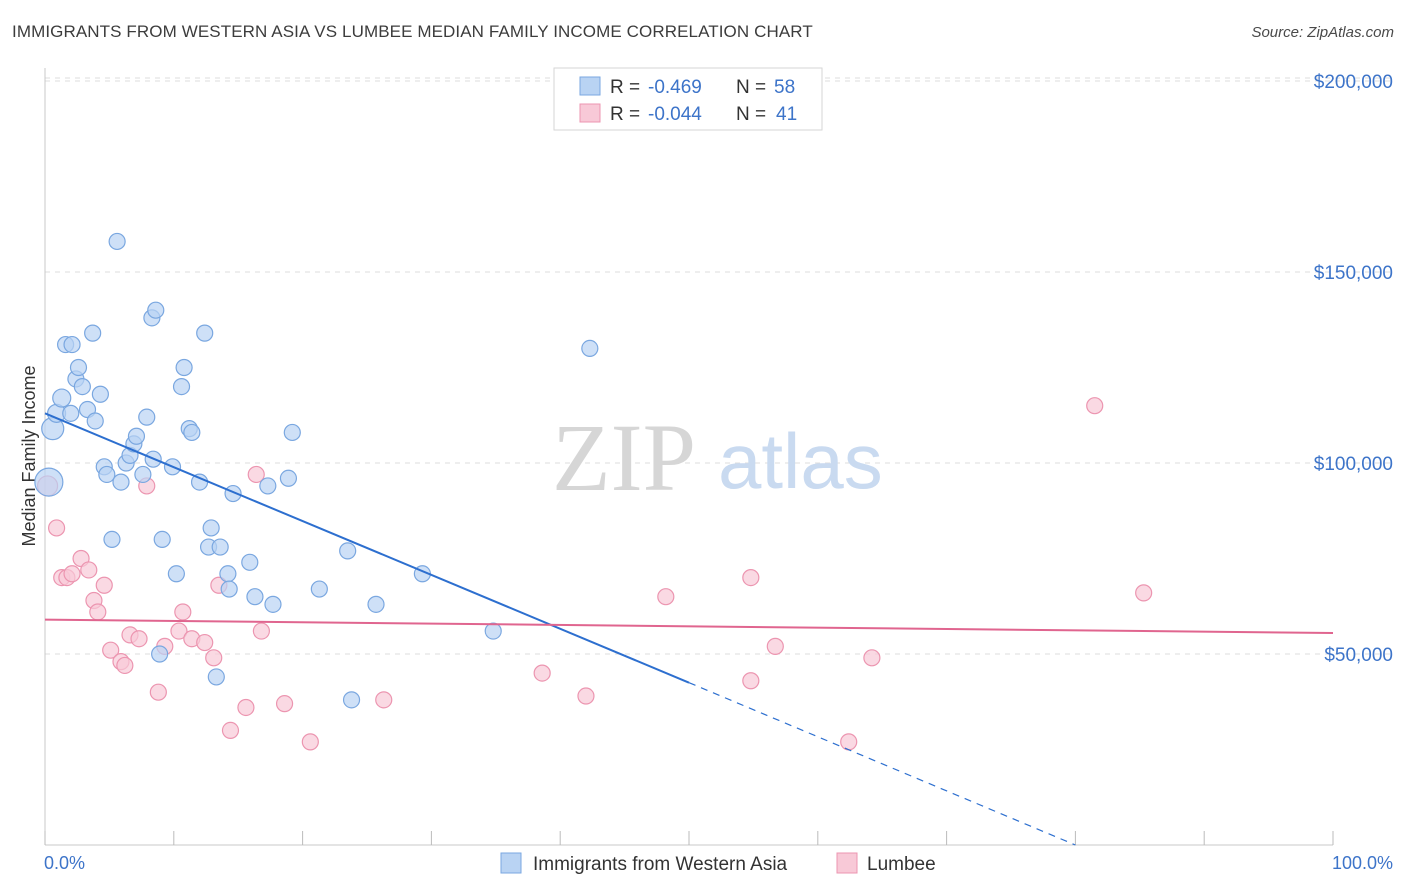 This screenshot has width=1406, height=892. I want to click on bottom-legend-label-western-asia: Immigrants from Western Asia, so click(660, 864).